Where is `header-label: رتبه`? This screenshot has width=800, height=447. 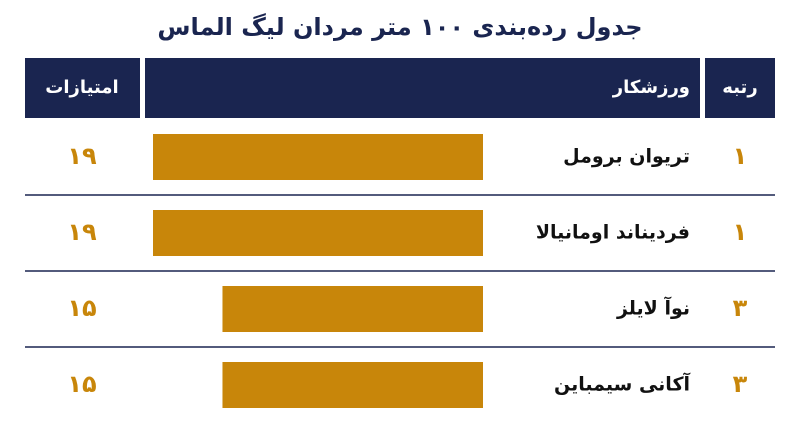 header-label: رتبه is located at coordinates (739, 87).